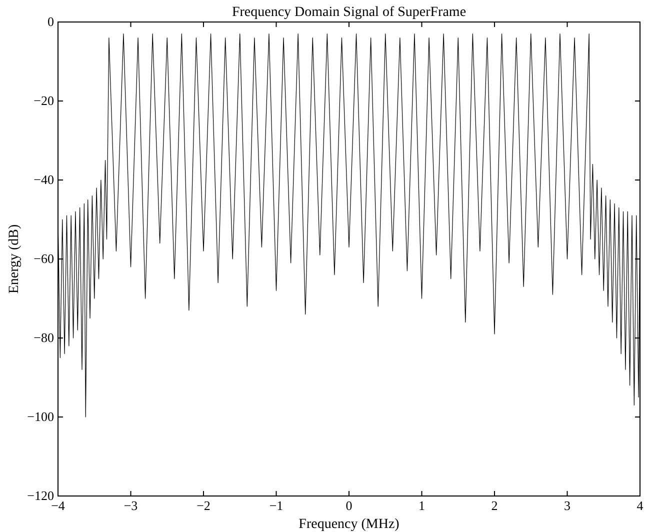 The height and width of the screenshot is (532, 653). What do you see at coordinates (40, 416) in the screenshot?
I see `y-tick-label: −100` at bounding box center [40, 416].